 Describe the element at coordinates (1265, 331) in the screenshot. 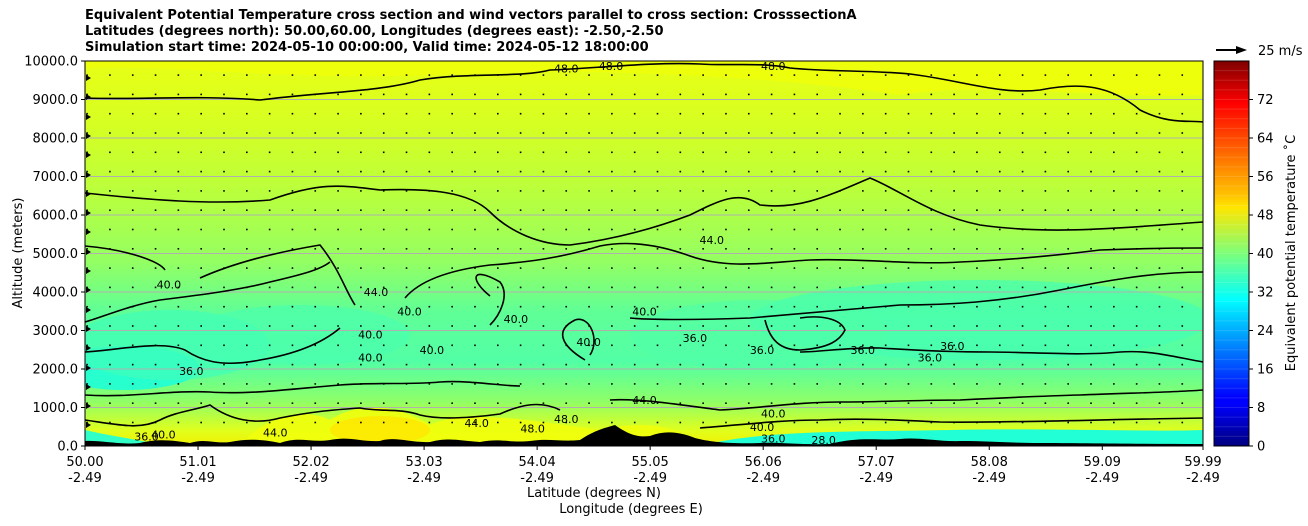

I see `colorbar-tick-label: 24` at that location.